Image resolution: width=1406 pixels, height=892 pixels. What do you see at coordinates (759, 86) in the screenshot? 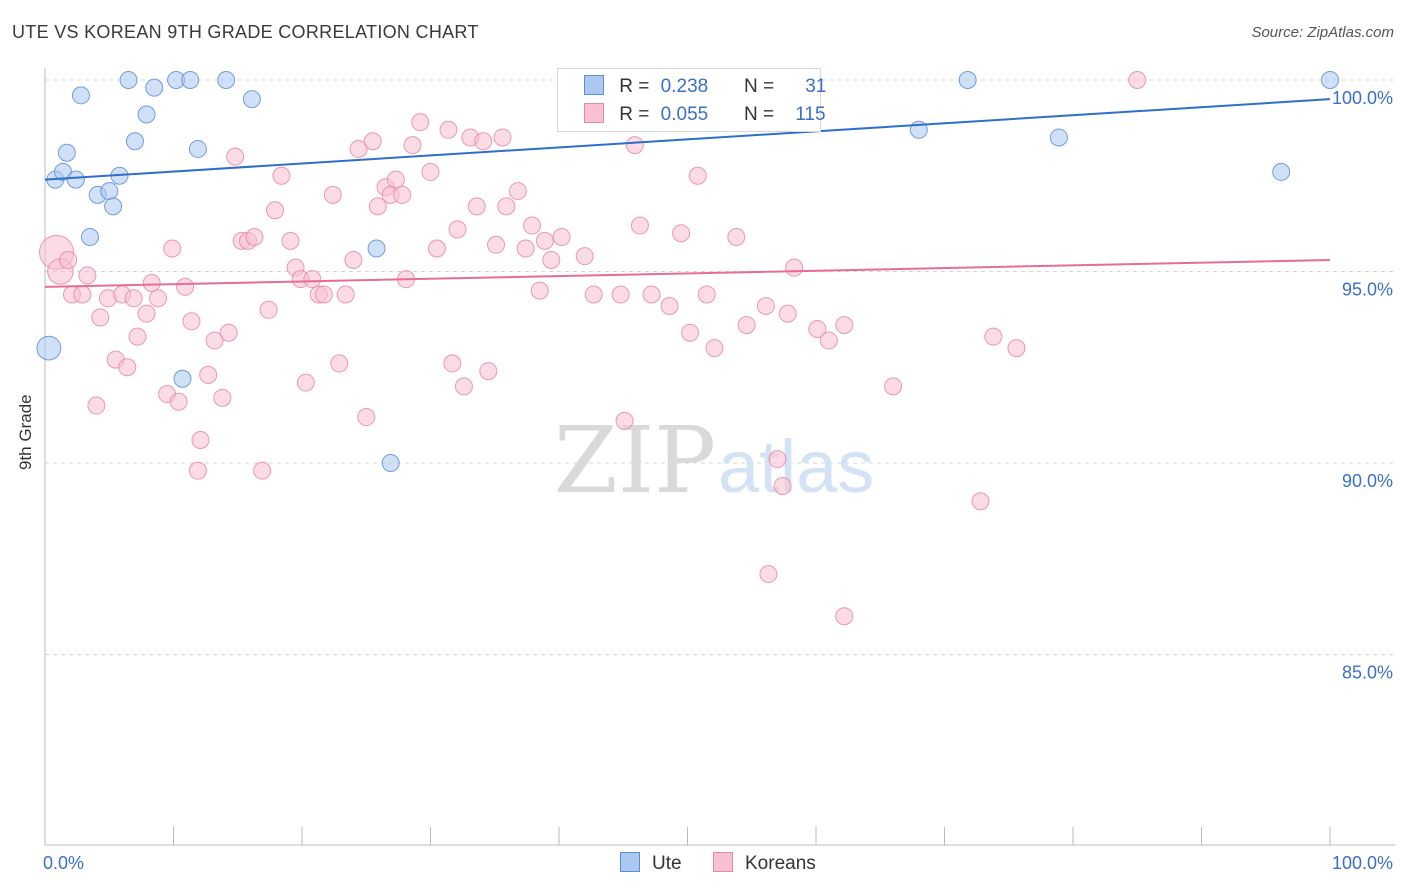
I see `ute-n-label: N =` at bounding box center [759, 86].